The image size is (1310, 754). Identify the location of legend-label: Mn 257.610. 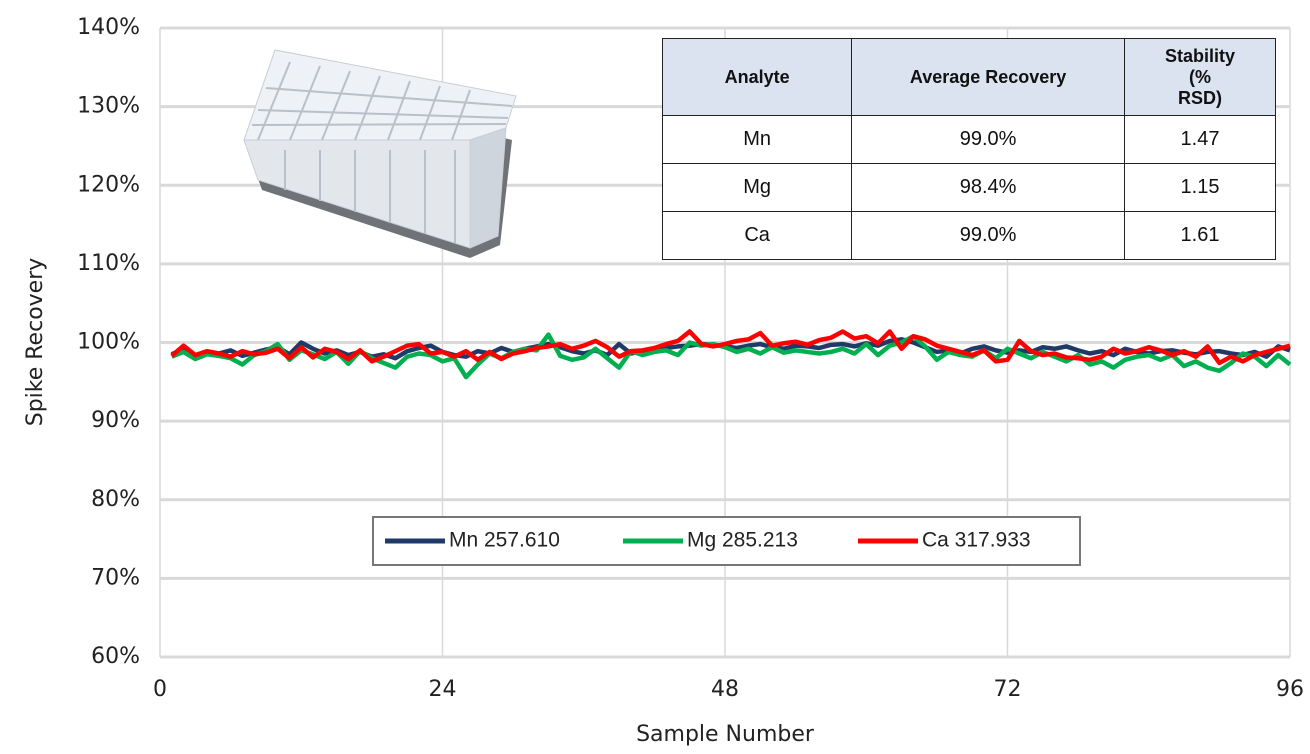
(504, 540).